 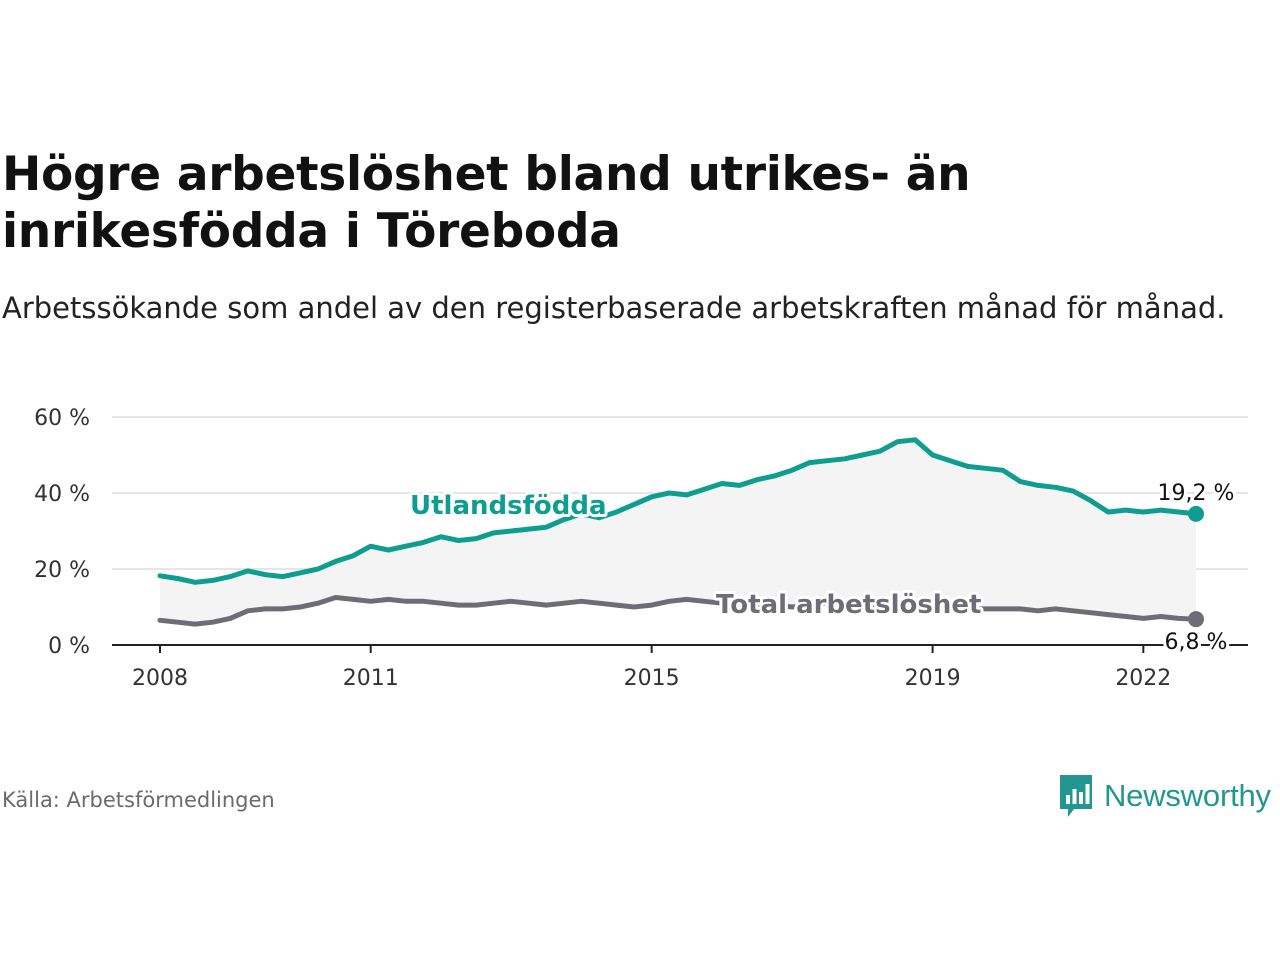 What do you see at coordinates (933, 678) in the screenshot?
I see `x-tick-label-2019: 2019` at bounding box center [933, 678].